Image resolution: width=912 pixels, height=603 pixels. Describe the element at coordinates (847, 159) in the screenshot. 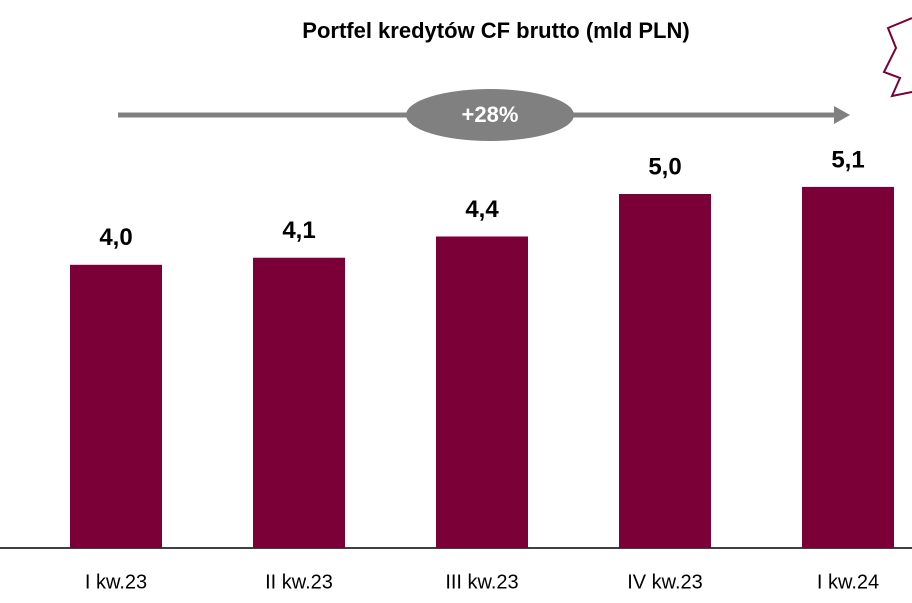

I see `data-label: 5,1` at that location.